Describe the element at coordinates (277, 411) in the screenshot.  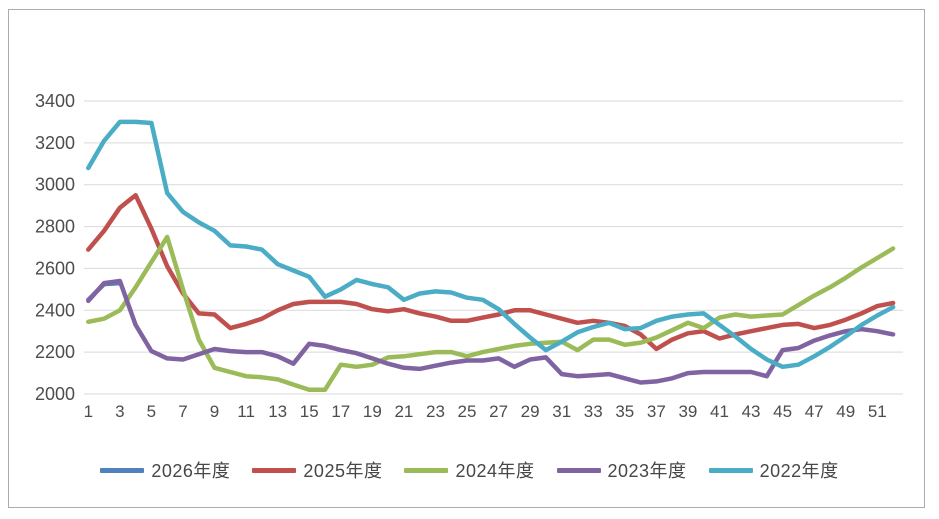
I see `x-tick-label: 13` at that location.